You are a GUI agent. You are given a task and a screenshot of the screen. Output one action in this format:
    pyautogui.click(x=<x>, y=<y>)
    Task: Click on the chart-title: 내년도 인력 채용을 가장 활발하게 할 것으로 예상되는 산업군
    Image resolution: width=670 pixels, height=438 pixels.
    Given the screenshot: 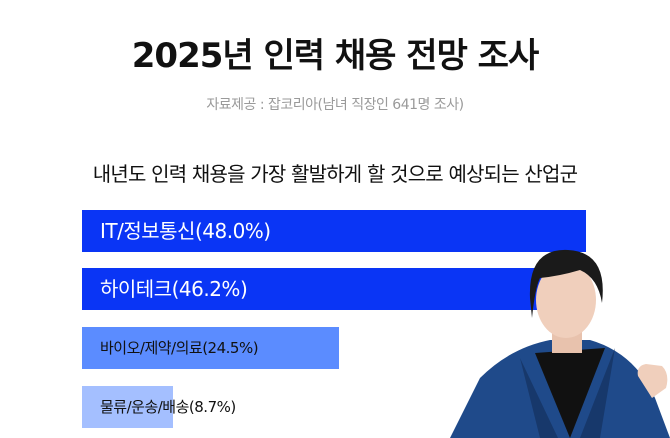 What is the action you would take?
    pyautogui.click(x=335, y=174)
    